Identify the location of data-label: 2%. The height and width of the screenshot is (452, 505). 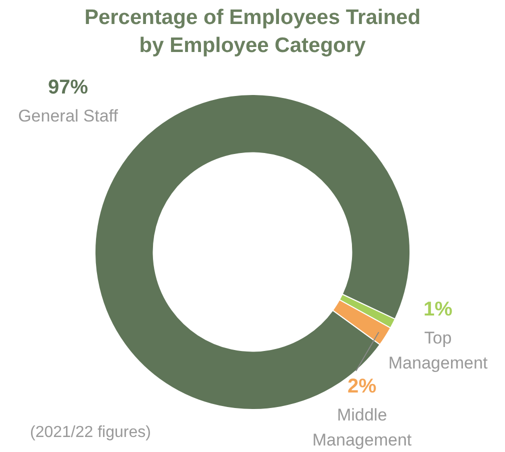
(362, 387).